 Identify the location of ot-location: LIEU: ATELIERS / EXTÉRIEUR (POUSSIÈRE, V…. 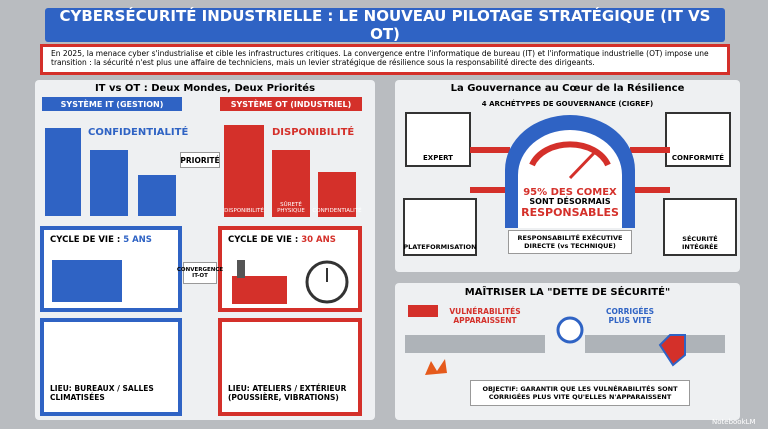
(290, 367).